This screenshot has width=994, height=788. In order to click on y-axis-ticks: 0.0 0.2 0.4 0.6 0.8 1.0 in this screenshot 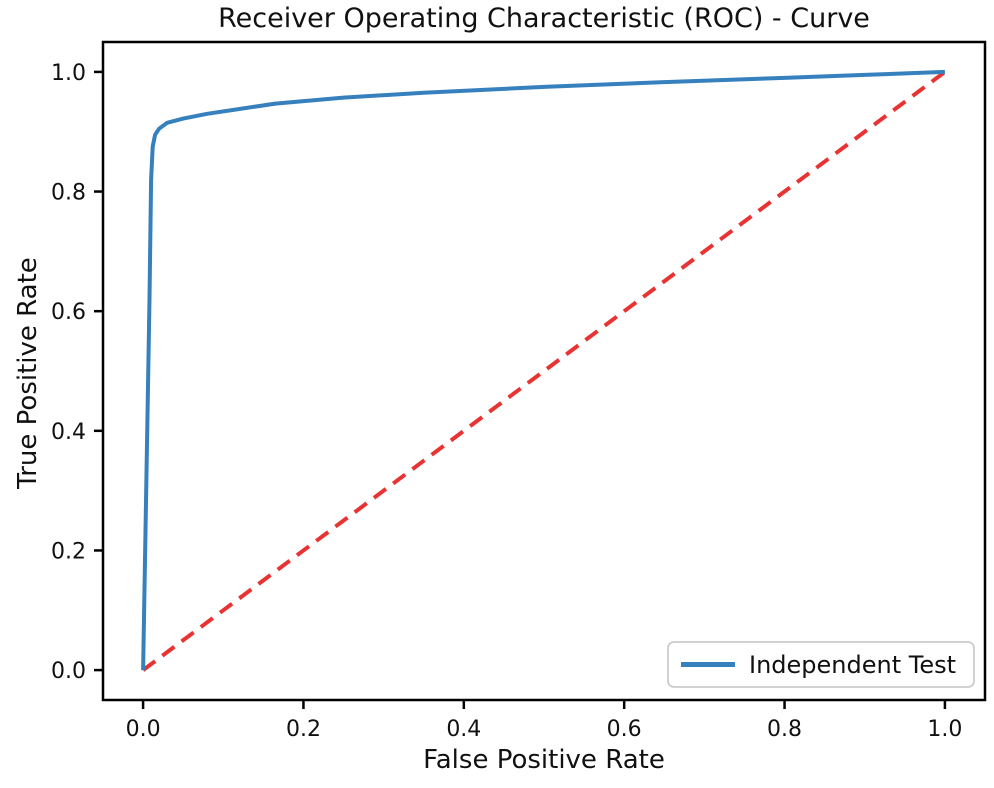, I will do `click(77, 372)`.